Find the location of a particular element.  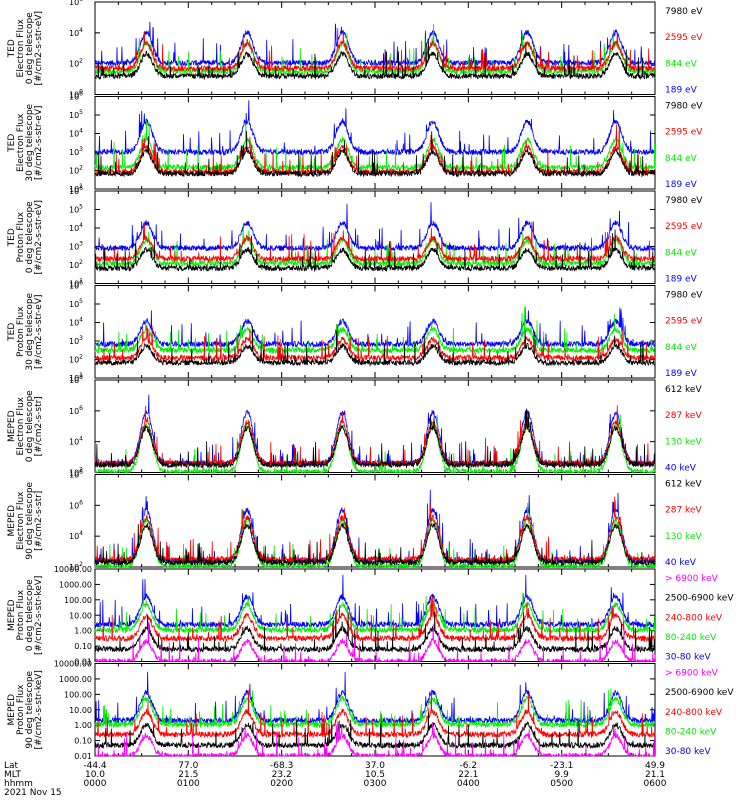

time-tick-label: 0600 is located at coordinates (655, 784).